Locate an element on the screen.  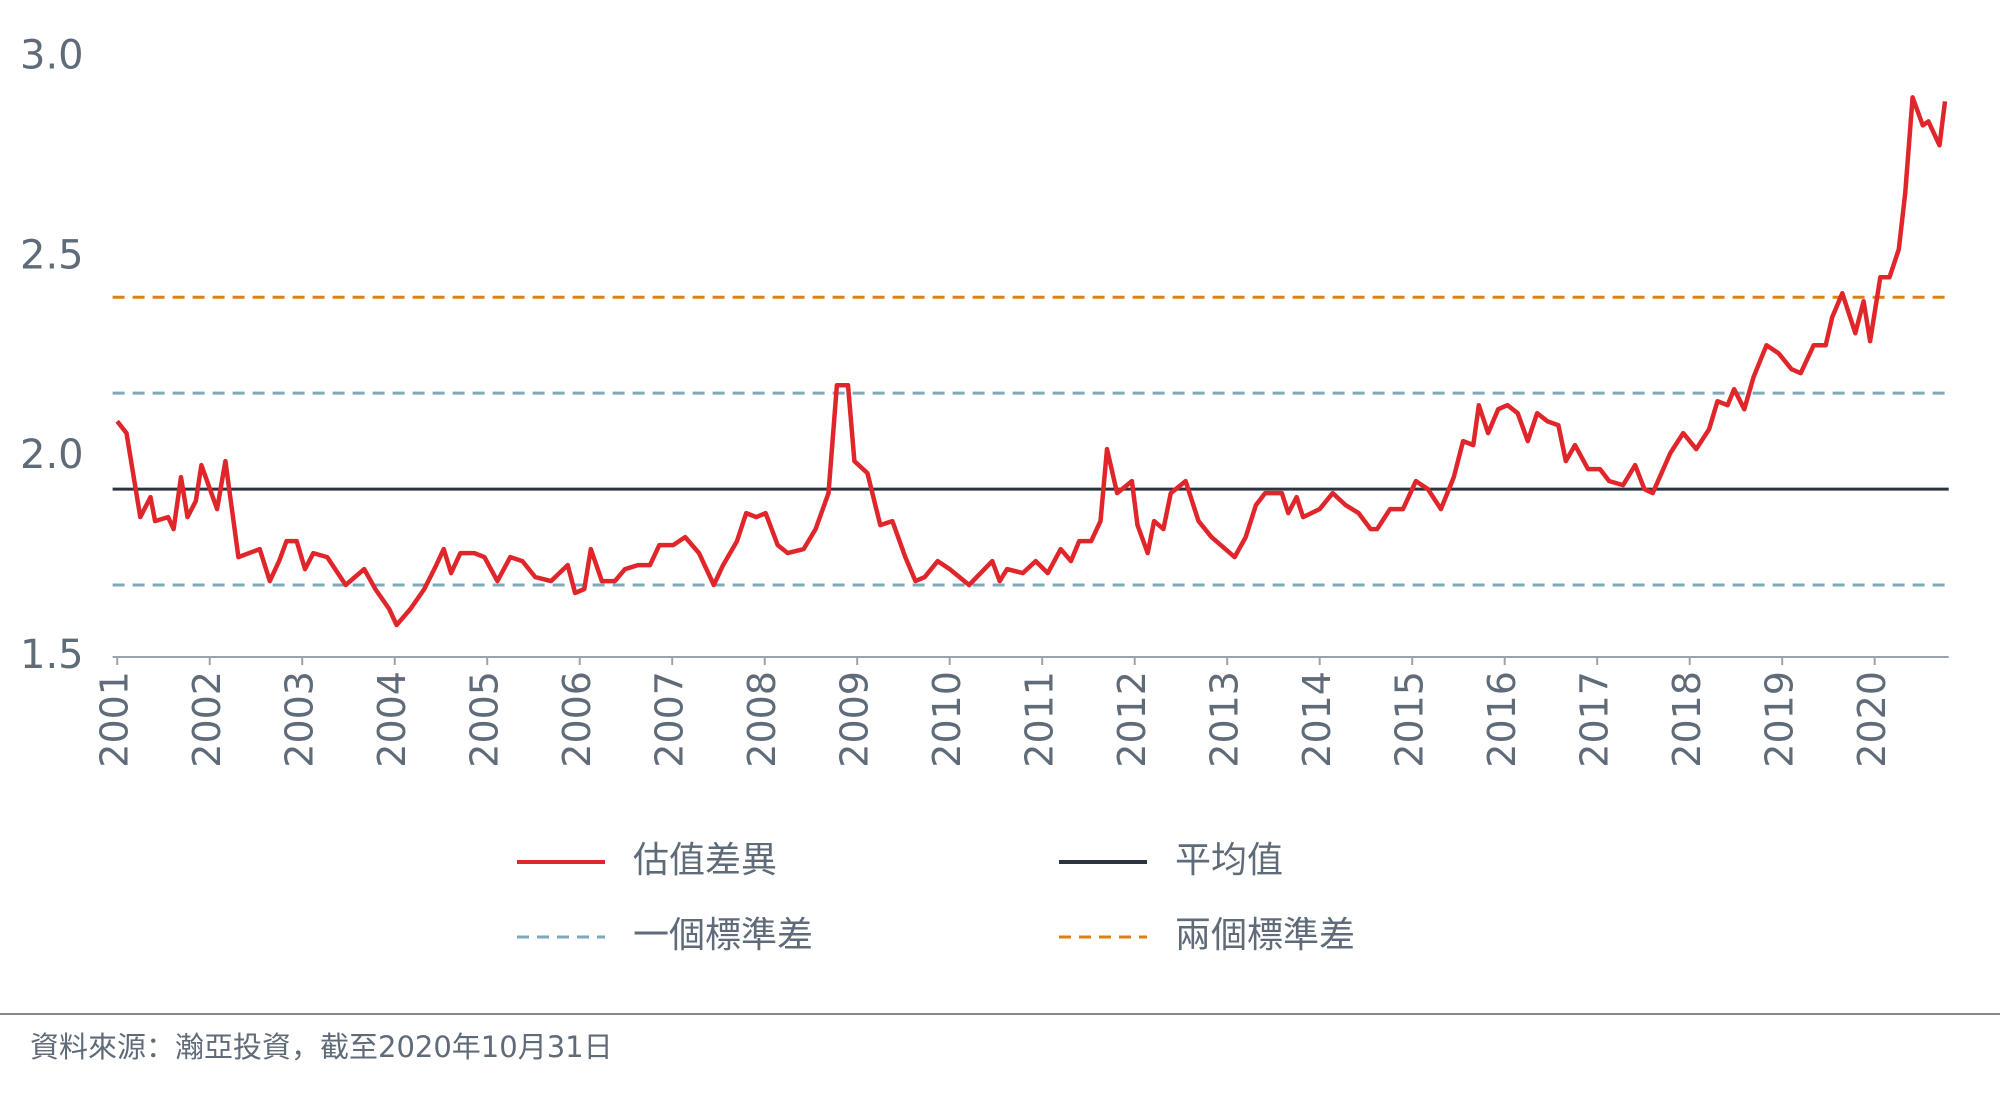
x-tick-label: 2019 is located at coordinates (1780, 719).